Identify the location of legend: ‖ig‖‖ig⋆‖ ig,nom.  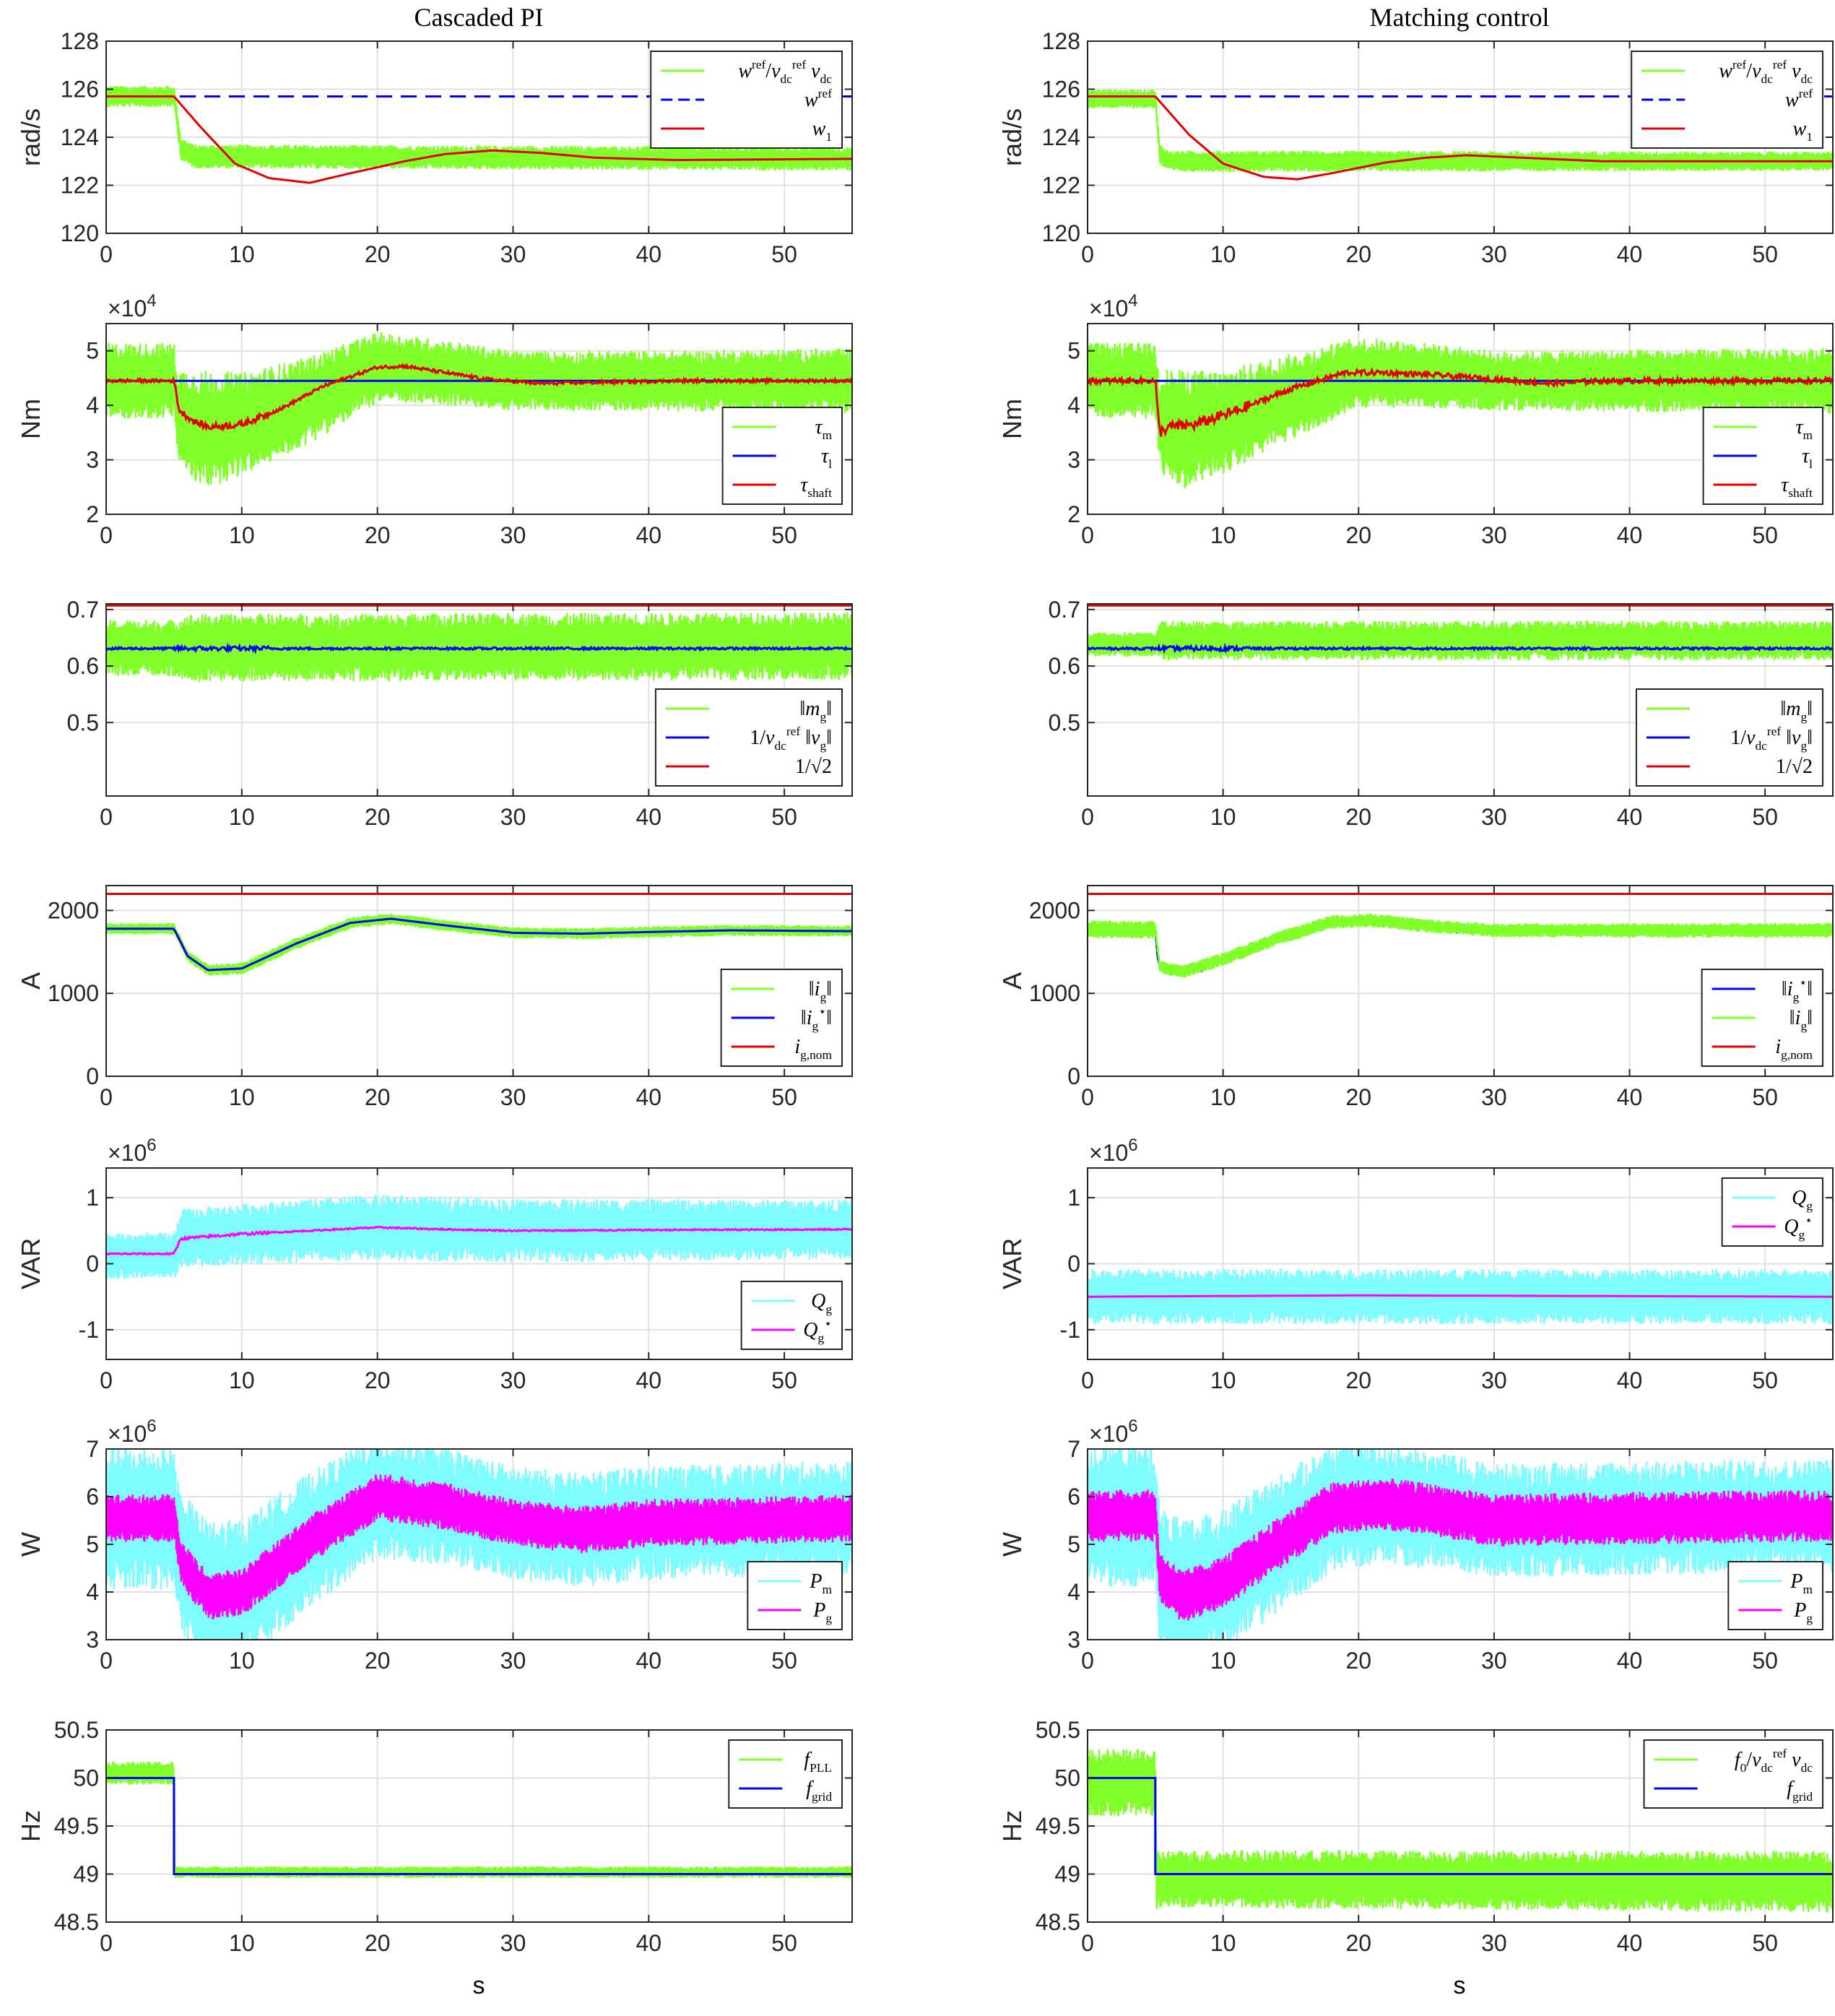
(781, 1018).